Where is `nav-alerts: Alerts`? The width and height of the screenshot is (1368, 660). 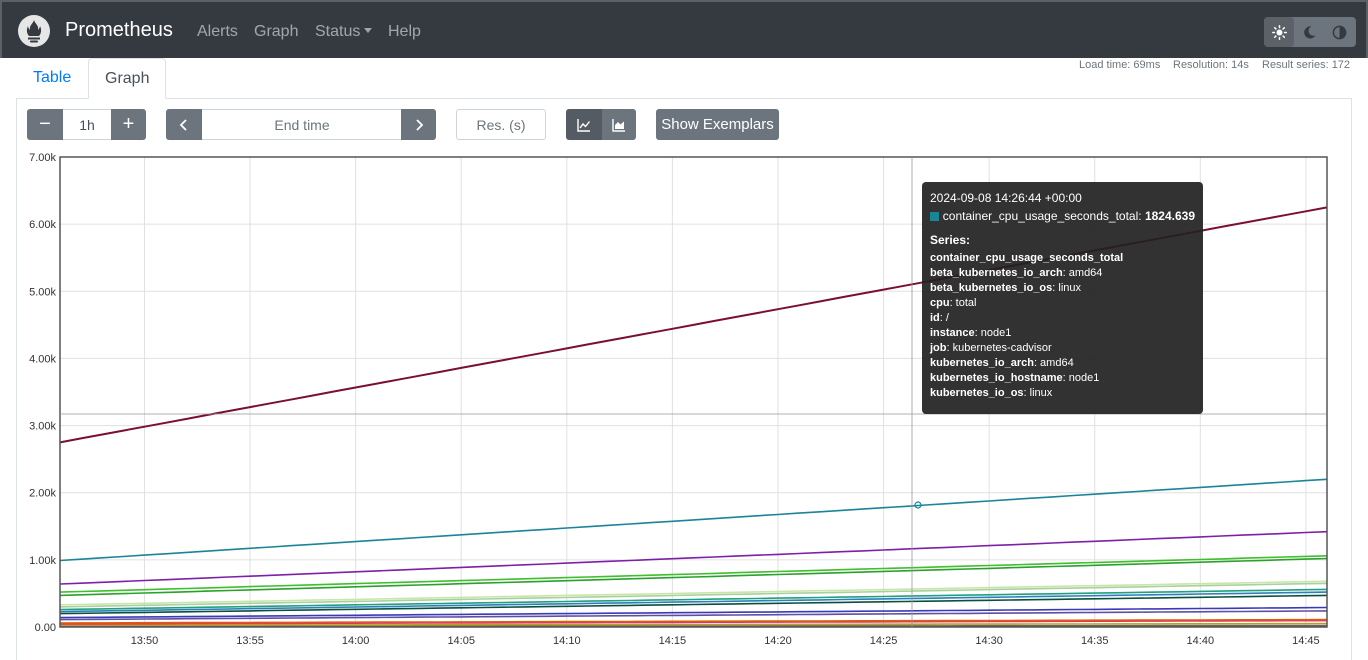 nav-alerts: Alerts is located at coordinates (217, 31).